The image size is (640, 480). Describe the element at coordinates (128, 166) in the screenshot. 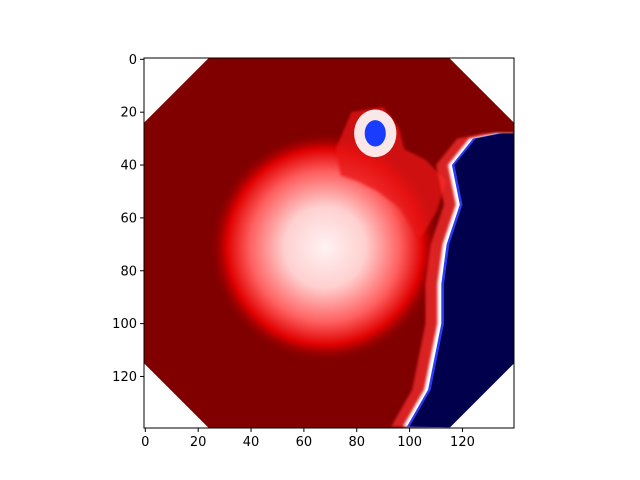

I see `y-tick-label: 40` at that location.